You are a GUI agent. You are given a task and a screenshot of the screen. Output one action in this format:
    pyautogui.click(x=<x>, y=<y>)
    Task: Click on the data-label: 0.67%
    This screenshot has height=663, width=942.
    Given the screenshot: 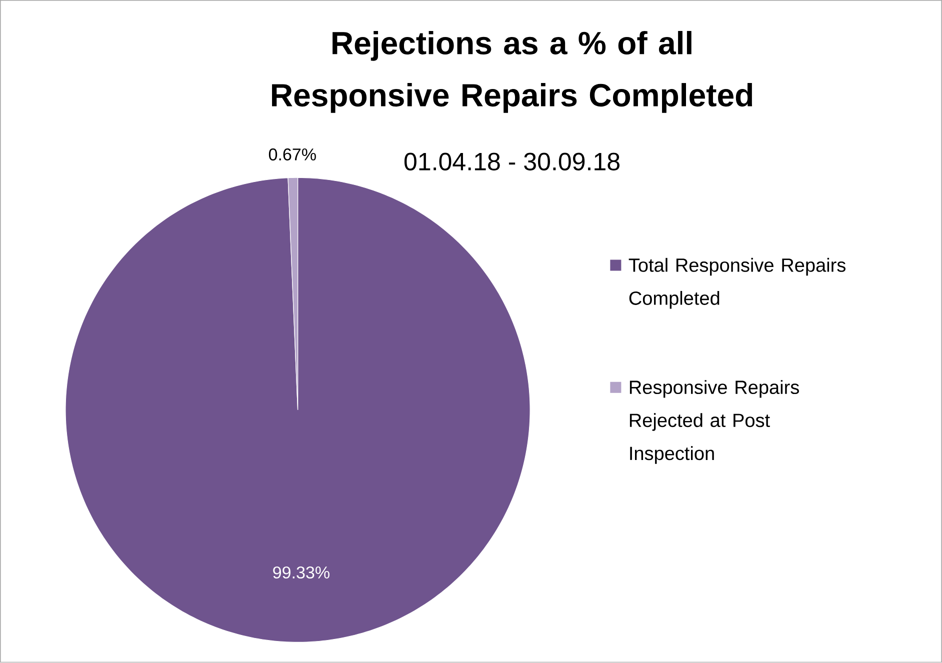 What is the action you would take?
    pyautogui.click(x=292, y=154)
    